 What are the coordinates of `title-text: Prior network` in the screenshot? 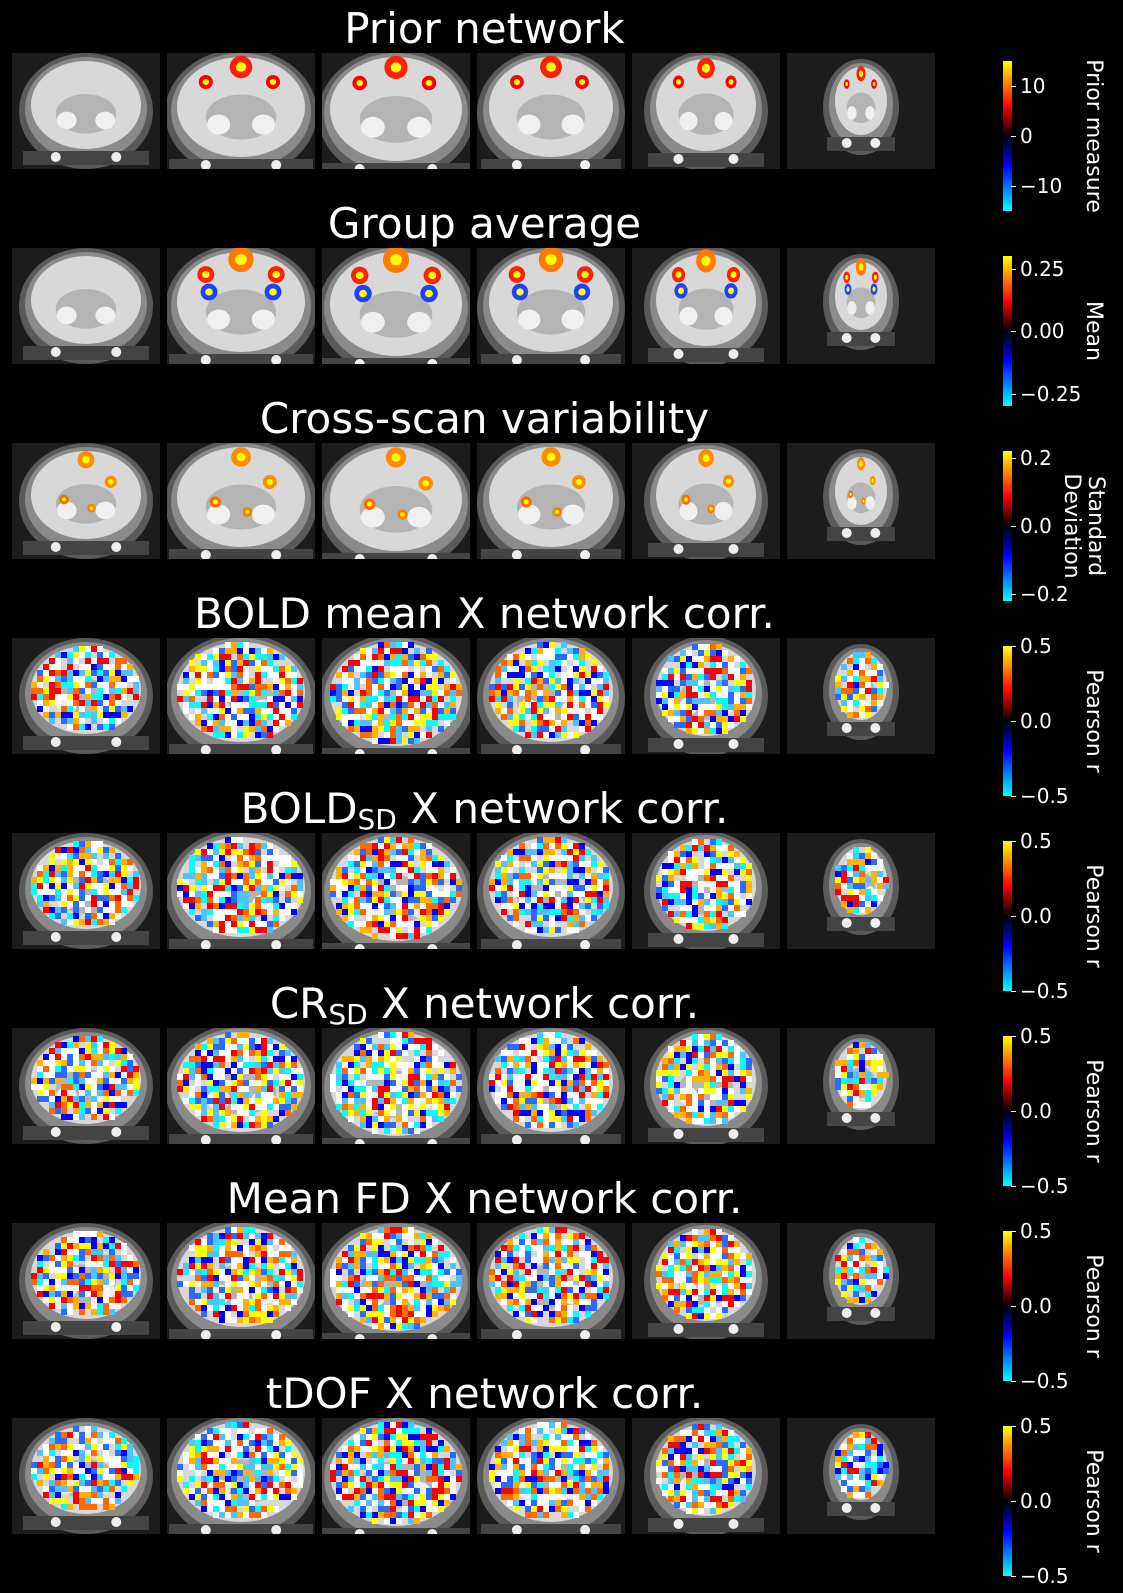 It's located at (484, 28).